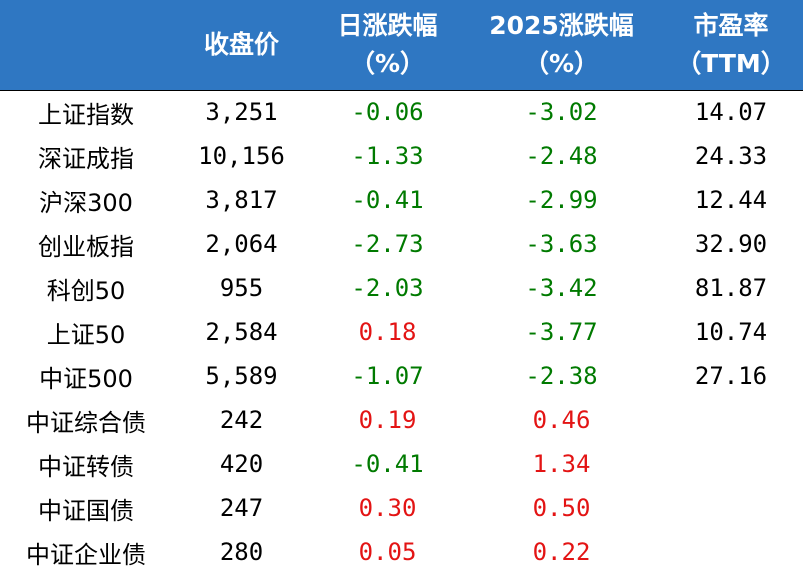 Image resolution: width=803 pixels, height=574 pixels. Describe the element at coordinates (561, 288) in the screenshot. I see `ytd-change: -3.42` at that location.